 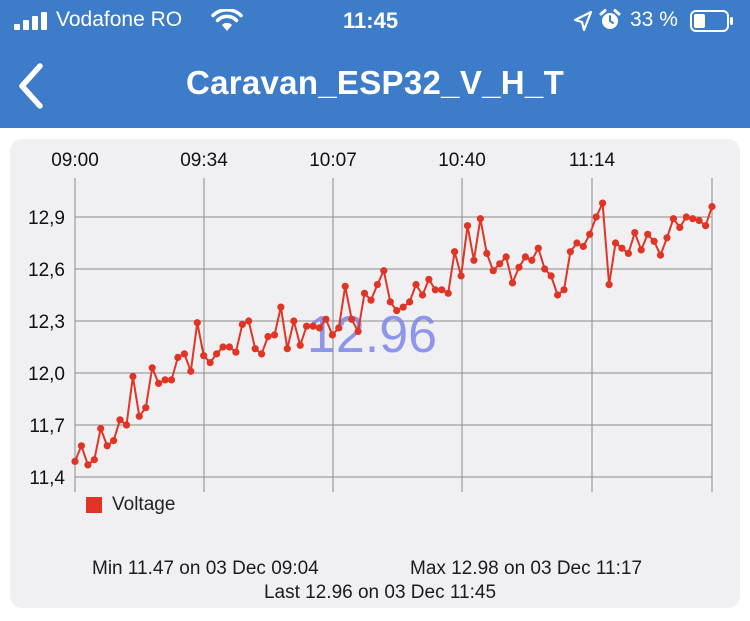 What do you see at coordinates (31, 21) in the screenshot?
I see `signal-icon` at bounding box center [31, 21].